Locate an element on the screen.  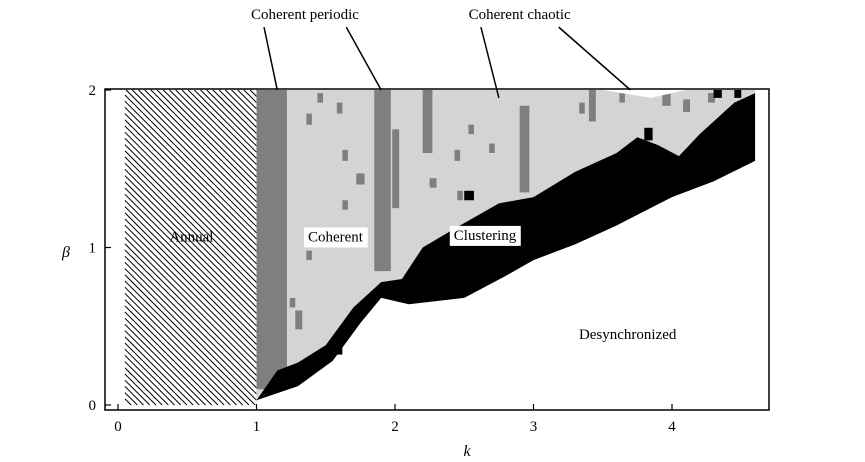
annual-hatched-region is located at coordinates (190, 247).